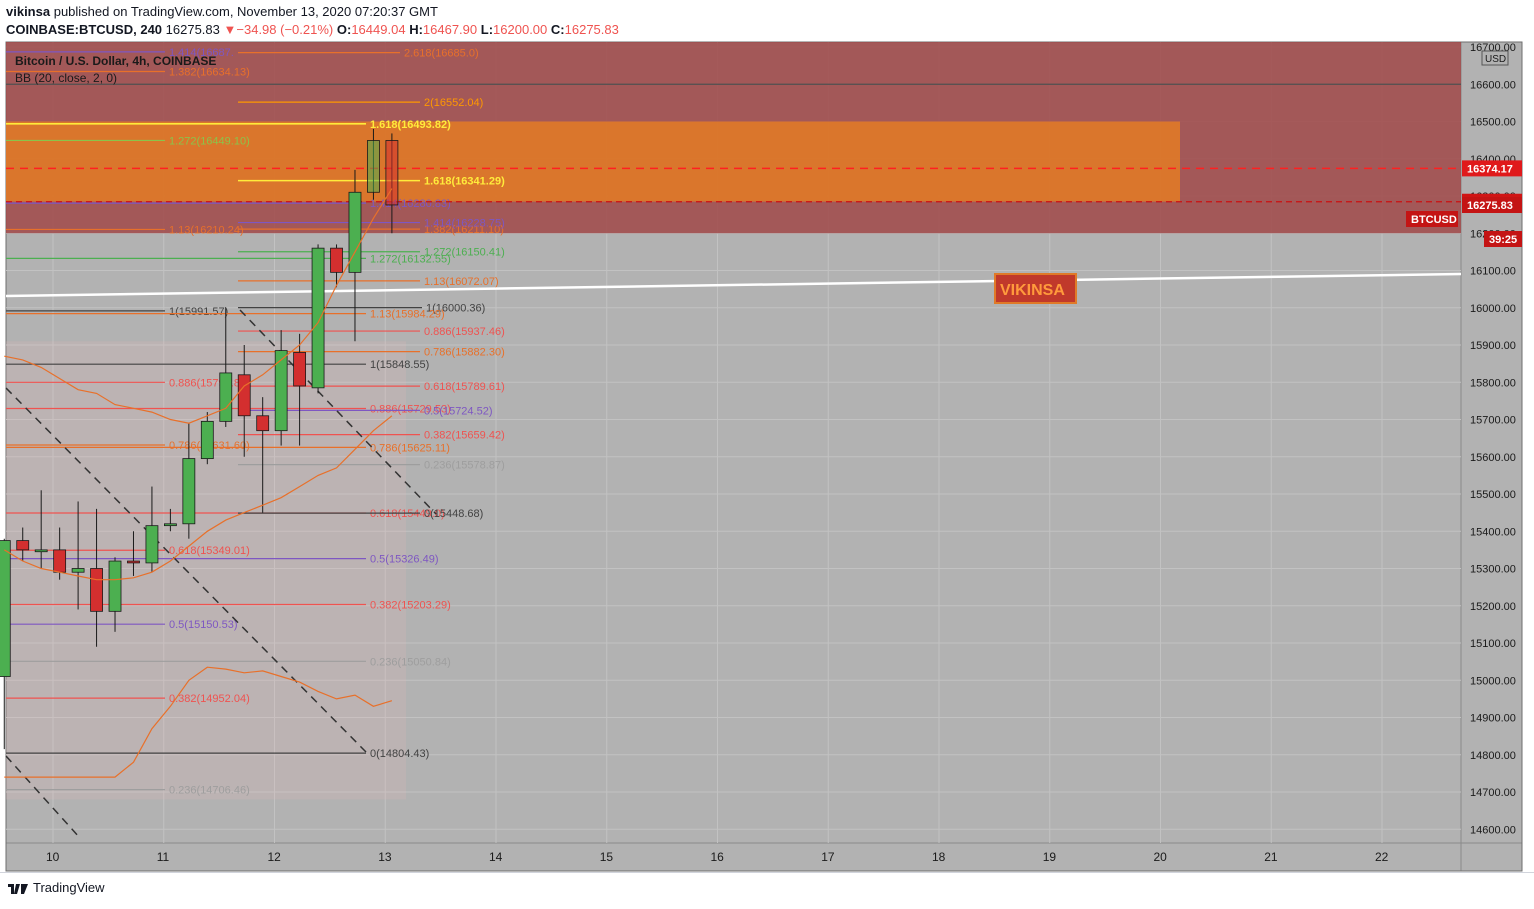  I want to click on symbol-tag-bg, so click(1432, 219).